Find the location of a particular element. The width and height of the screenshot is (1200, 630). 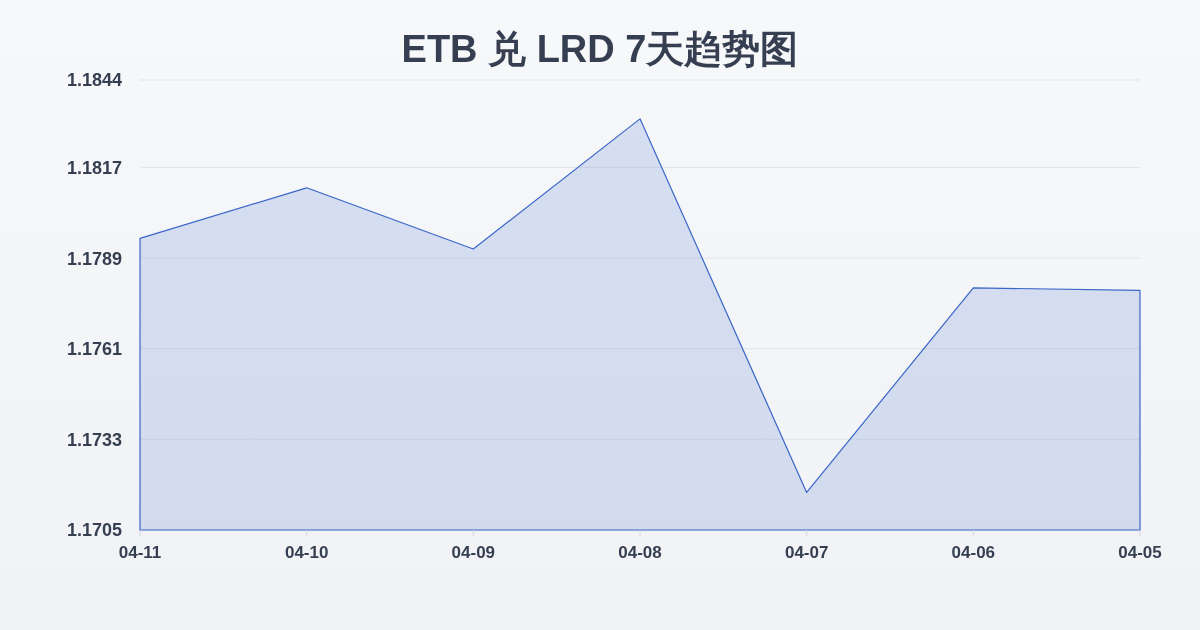

y-tick-label: 1.1705 is located at coordinates (94, 530).